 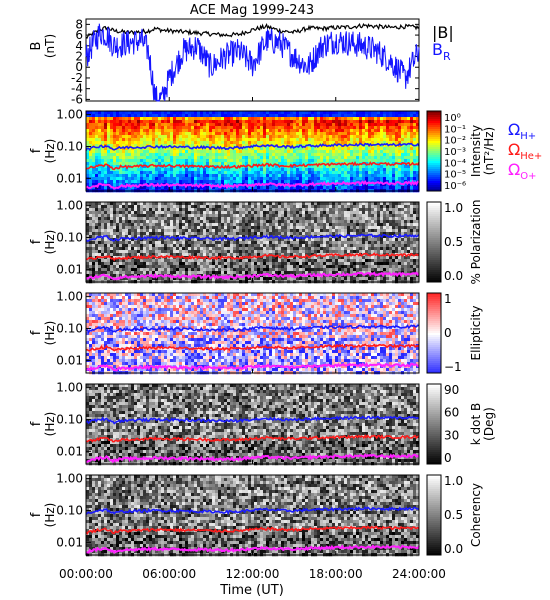 What do you see at coordinates (455, 186) in the screenshot?
I see `colorbar-tick-label: 10⁻⁶` at bounding box center [455, 186].